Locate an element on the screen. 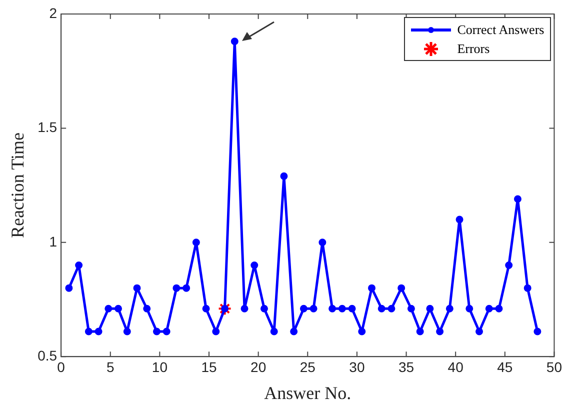 Image resolution: width=565 pixels, height=409 pixels. x-tick-label: 5 is located at coordinates (110, 366).